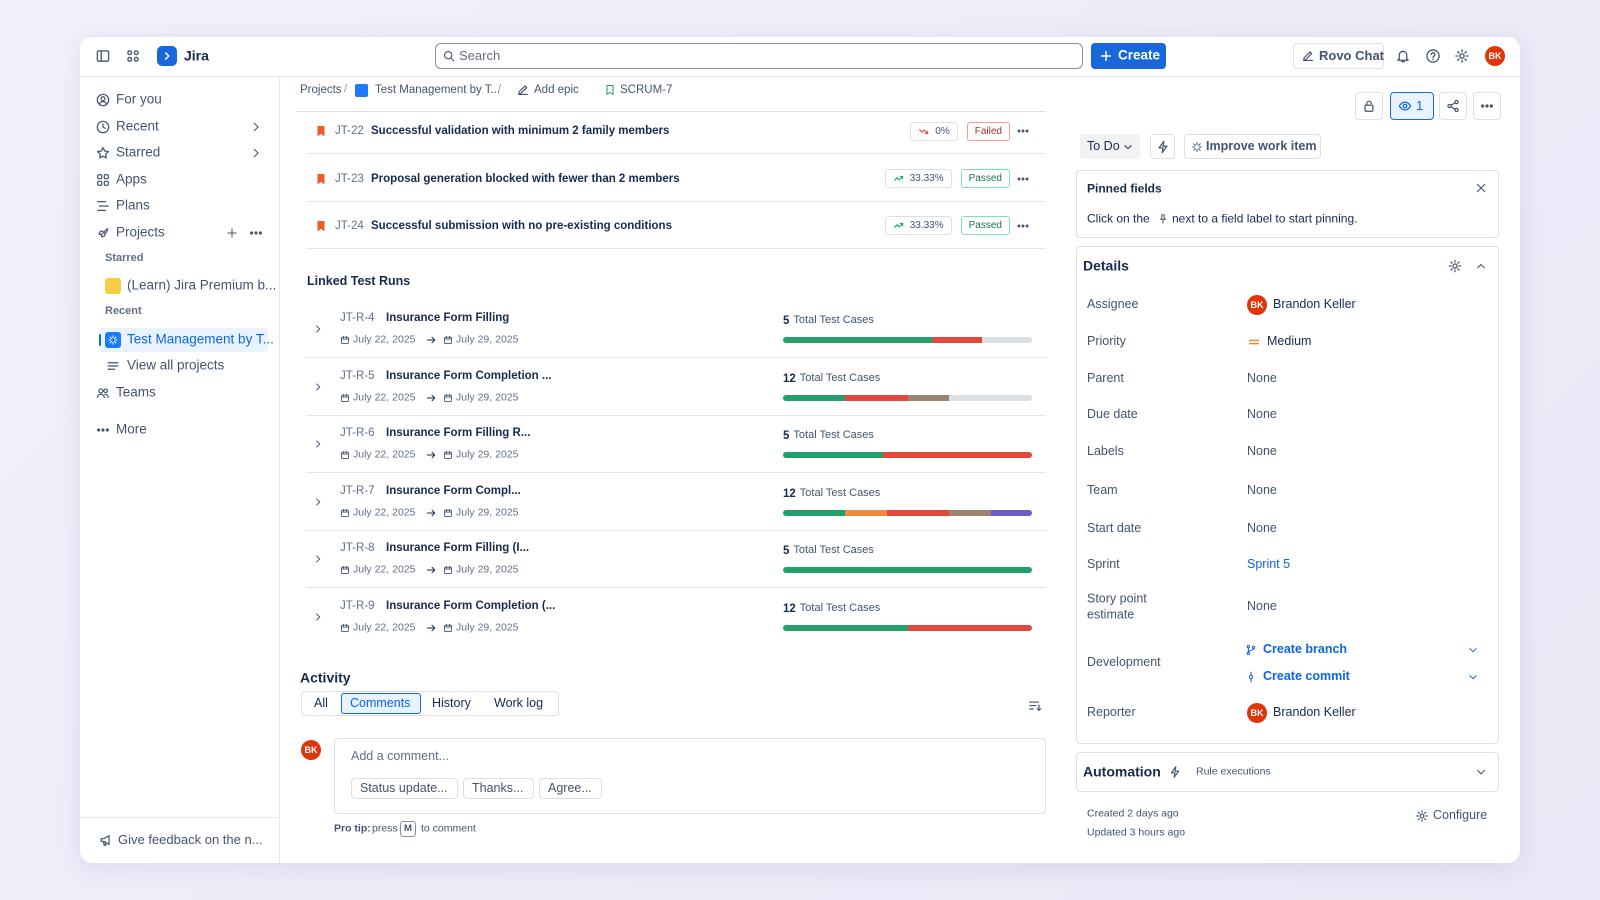 This screenshot has width=1600, height=900. I want to click on automation-button, so click(1162, 146).